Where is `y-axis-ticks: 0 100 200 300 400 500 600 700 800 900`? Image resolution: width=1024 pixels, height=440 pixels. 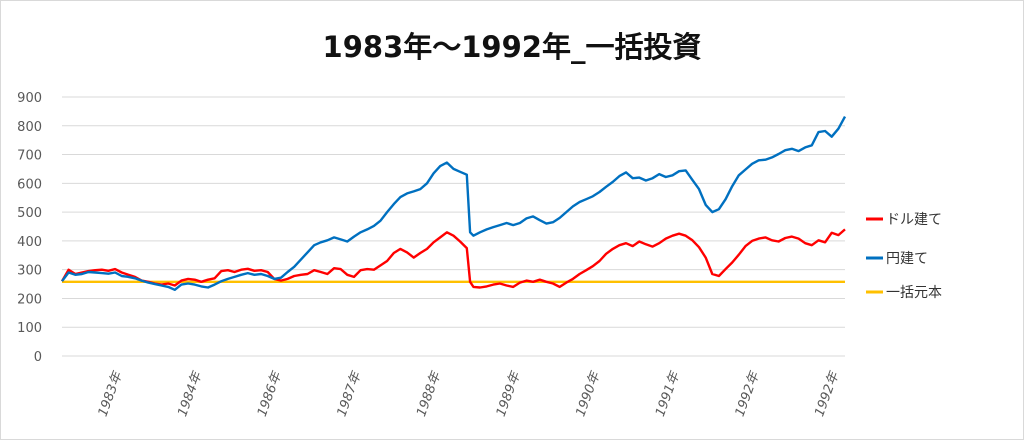 y-axis-ticks: 0 100 200 300 400 500 600 700 800 900 is located at coordinates (29, 228).